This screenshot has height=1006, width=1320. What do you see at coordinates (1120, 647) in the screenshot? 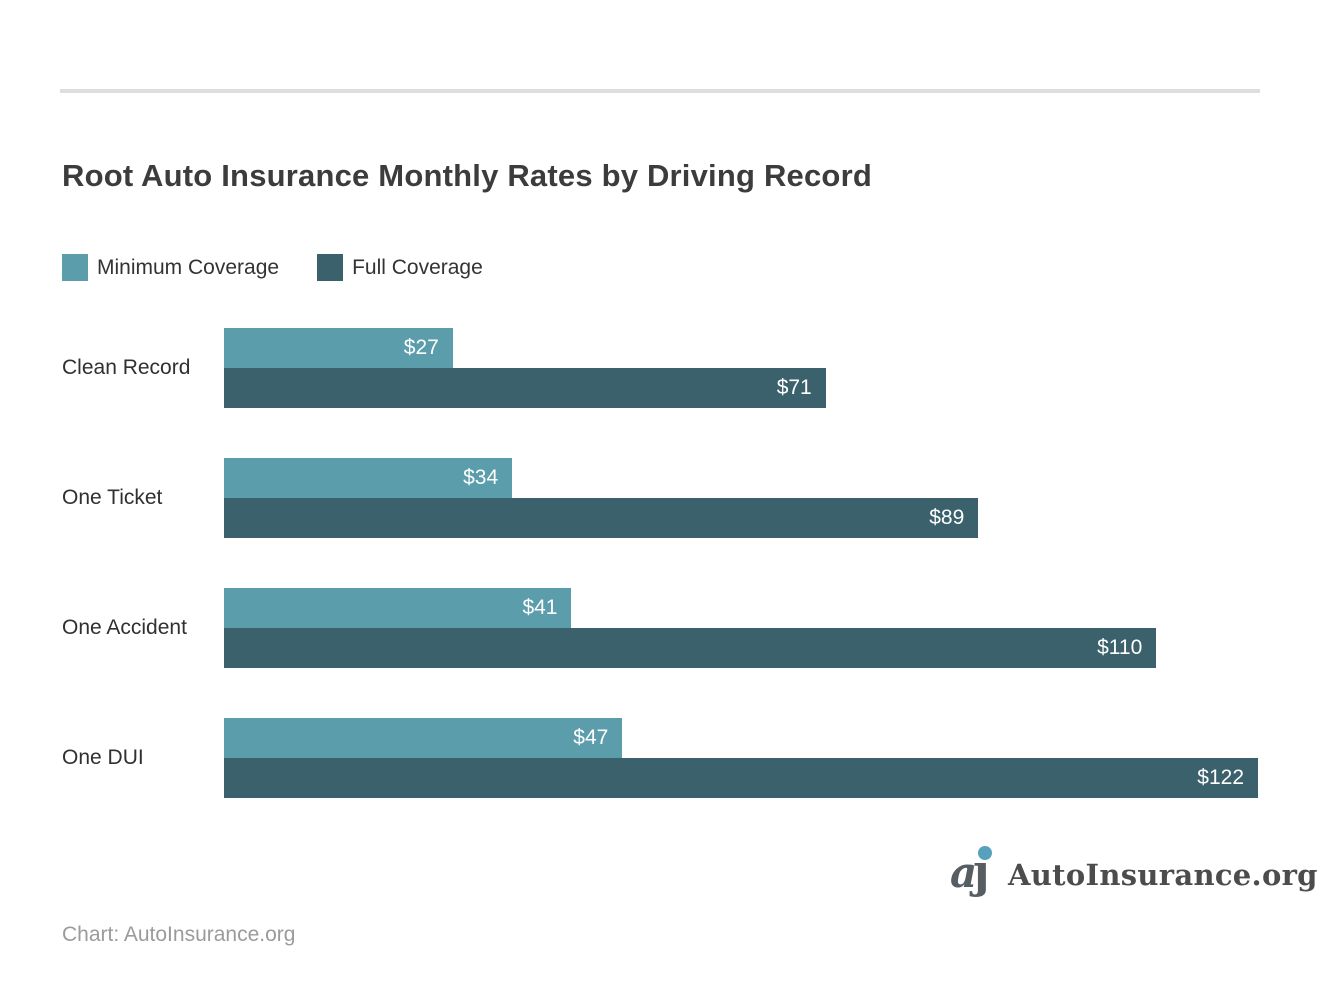
I see `bar-value-label: $110` at bounding box center [1120, 647].